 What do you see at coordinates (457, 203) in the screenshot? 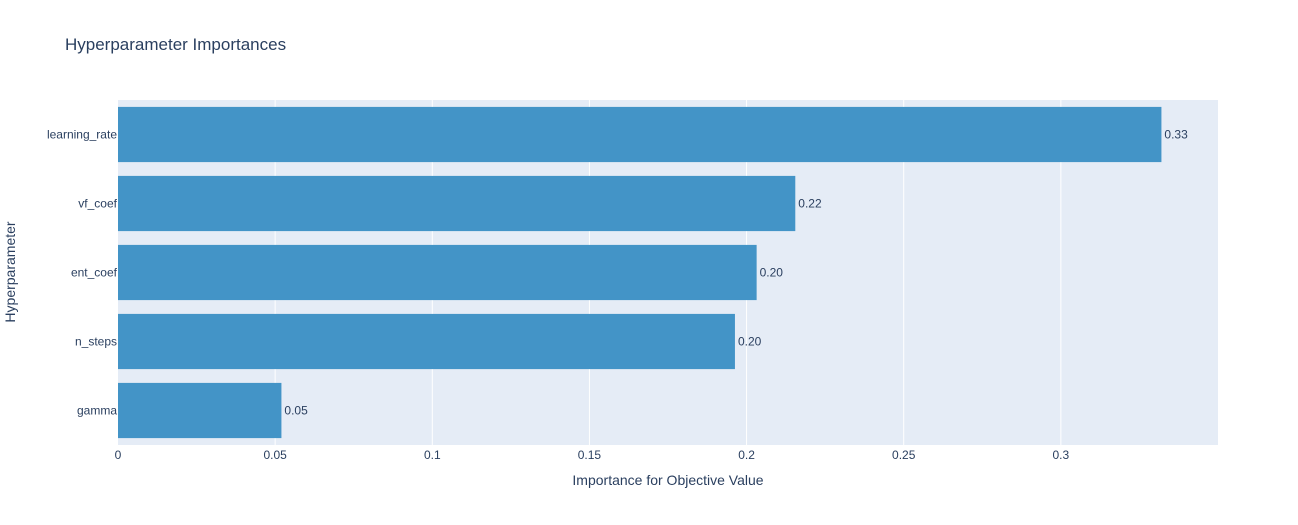
I see `bar-vf-coef` at bounding box center [457, 203].